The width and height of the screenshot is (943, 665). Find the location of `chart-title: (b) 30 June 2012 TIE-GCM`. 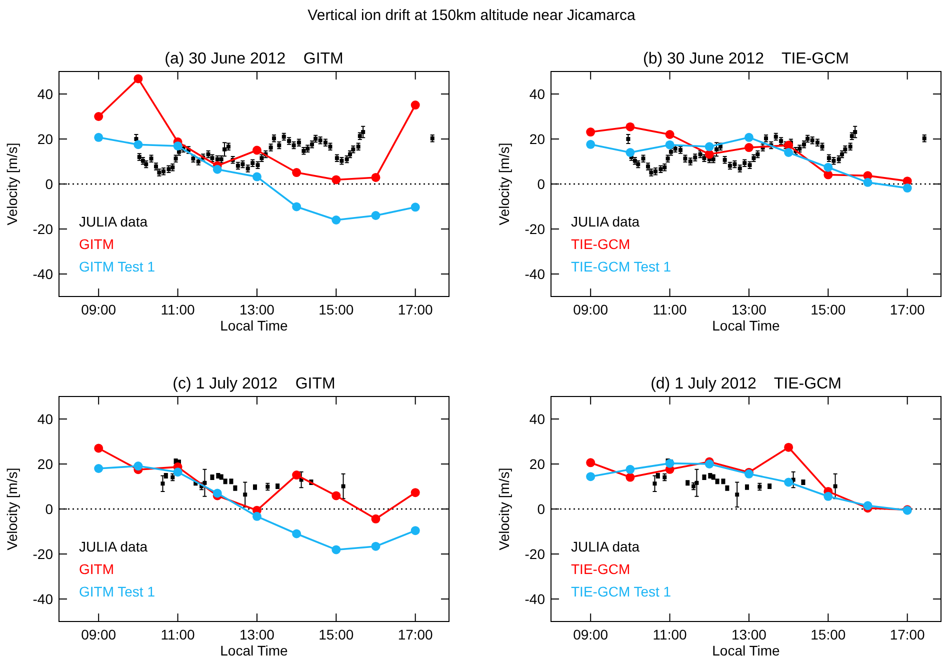

chart-title: (b) 30 June 2012 TIE-GCM is located at coordinates (746, 59).